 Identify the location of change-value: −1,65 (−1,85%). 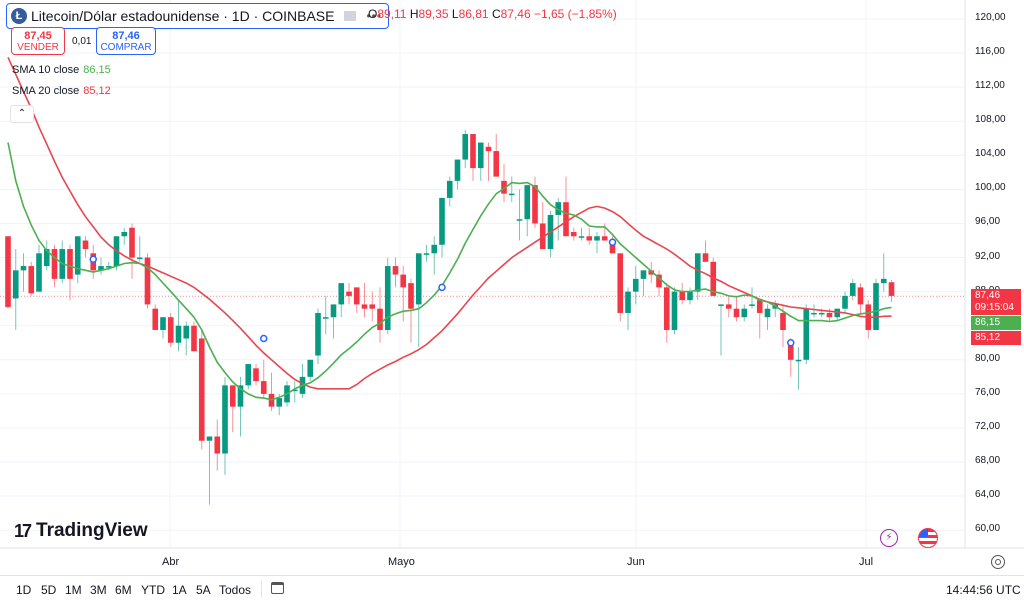
(575, 14).